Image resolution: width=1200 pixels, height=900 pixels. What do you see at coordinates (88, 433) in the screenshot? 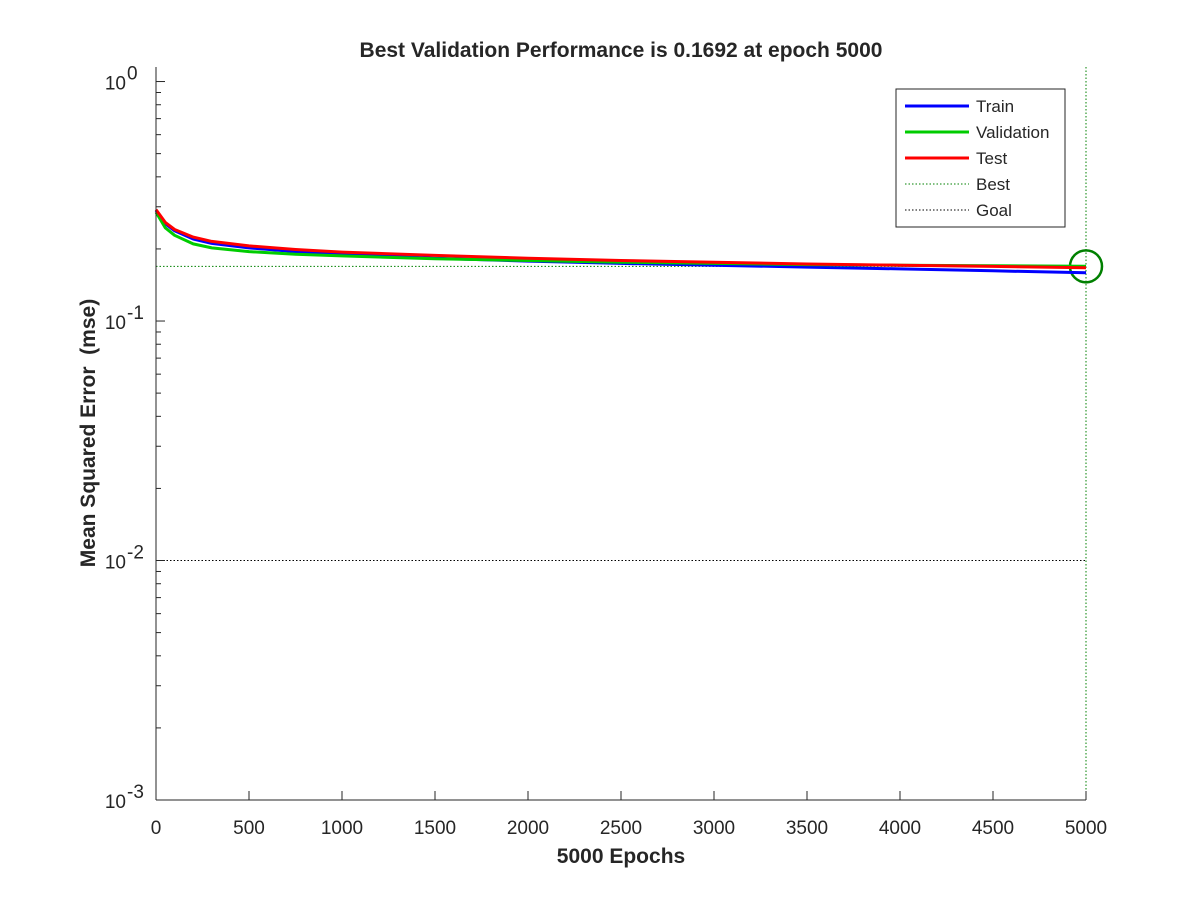
I see `y-axis-label: Mean Squared Error (mse)` at bounding box center [88, 433].